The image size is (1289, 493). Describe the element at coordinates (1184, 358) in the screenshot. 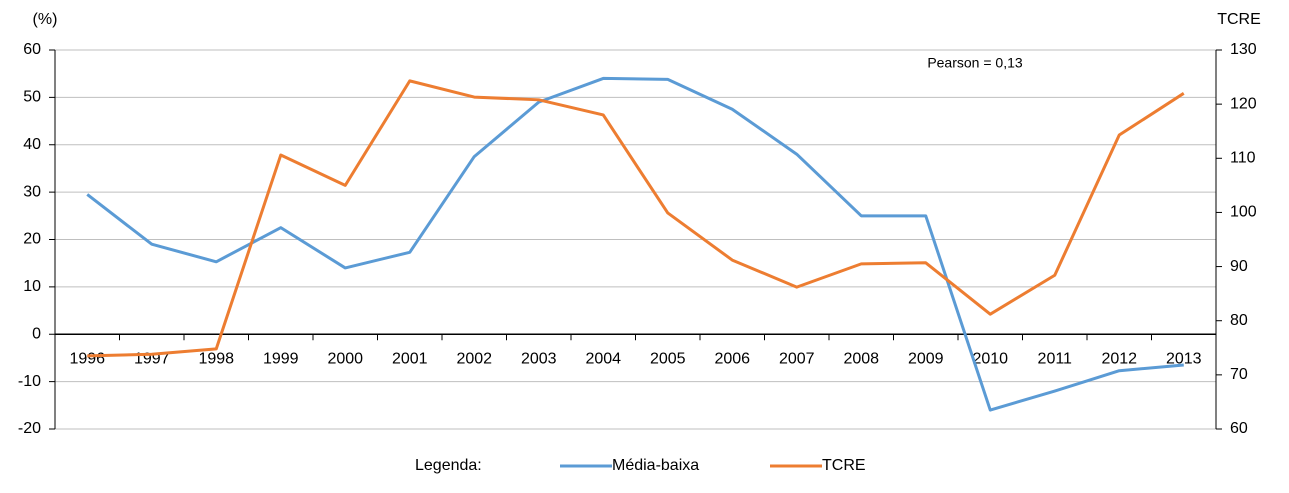

I see `x-tick-label: 2013` at that location.